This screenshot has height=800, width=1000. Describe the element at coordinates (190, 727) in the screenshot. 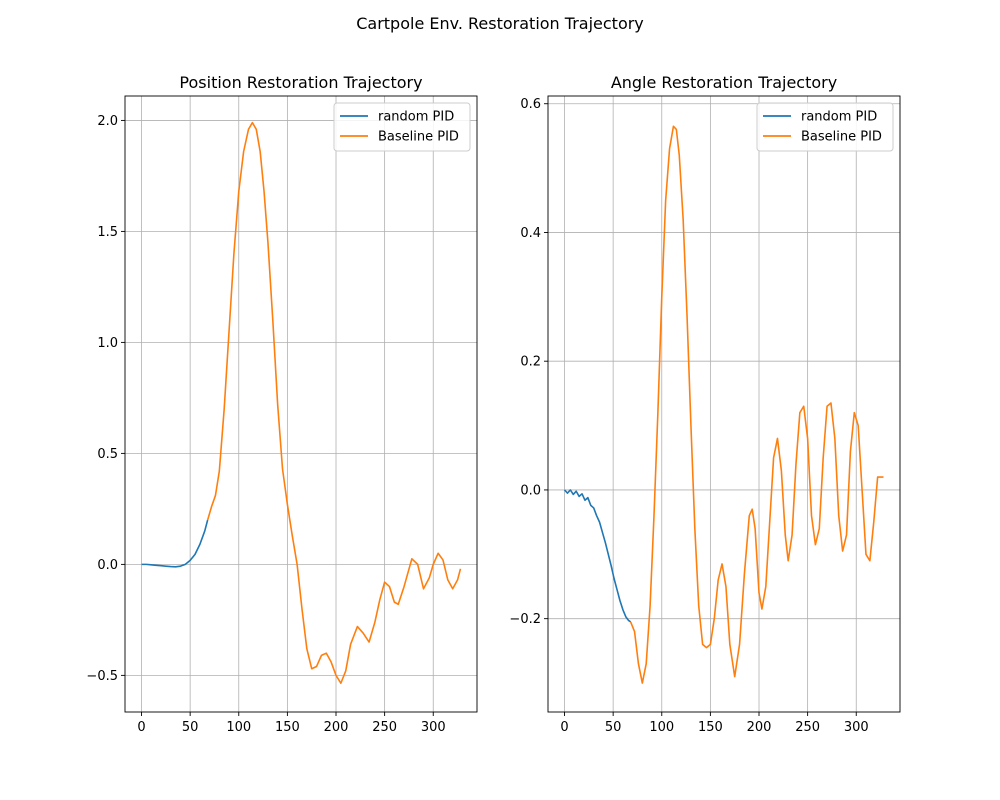

I see `position-xtick-label-1: 50` at that location.